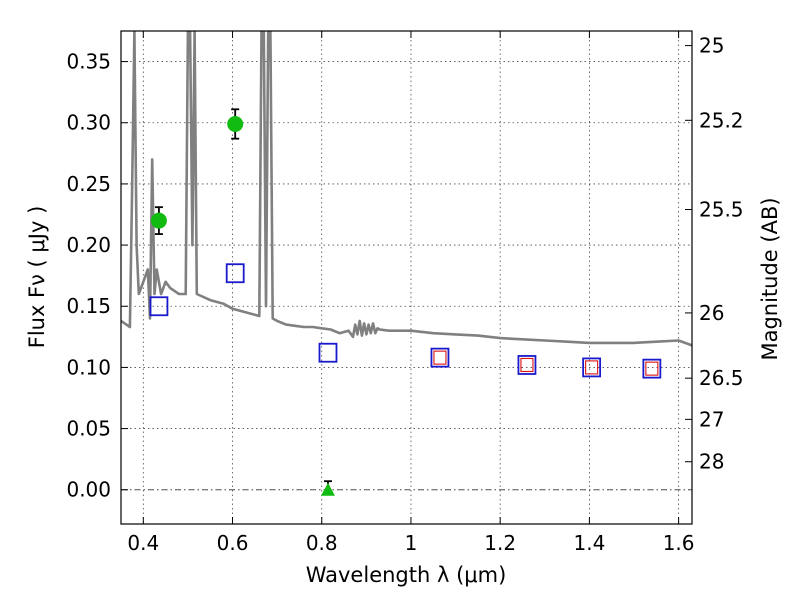 This screenshot has height=600, width=800. I want to click on y-tick-label: 0.30, so click(88, 123).